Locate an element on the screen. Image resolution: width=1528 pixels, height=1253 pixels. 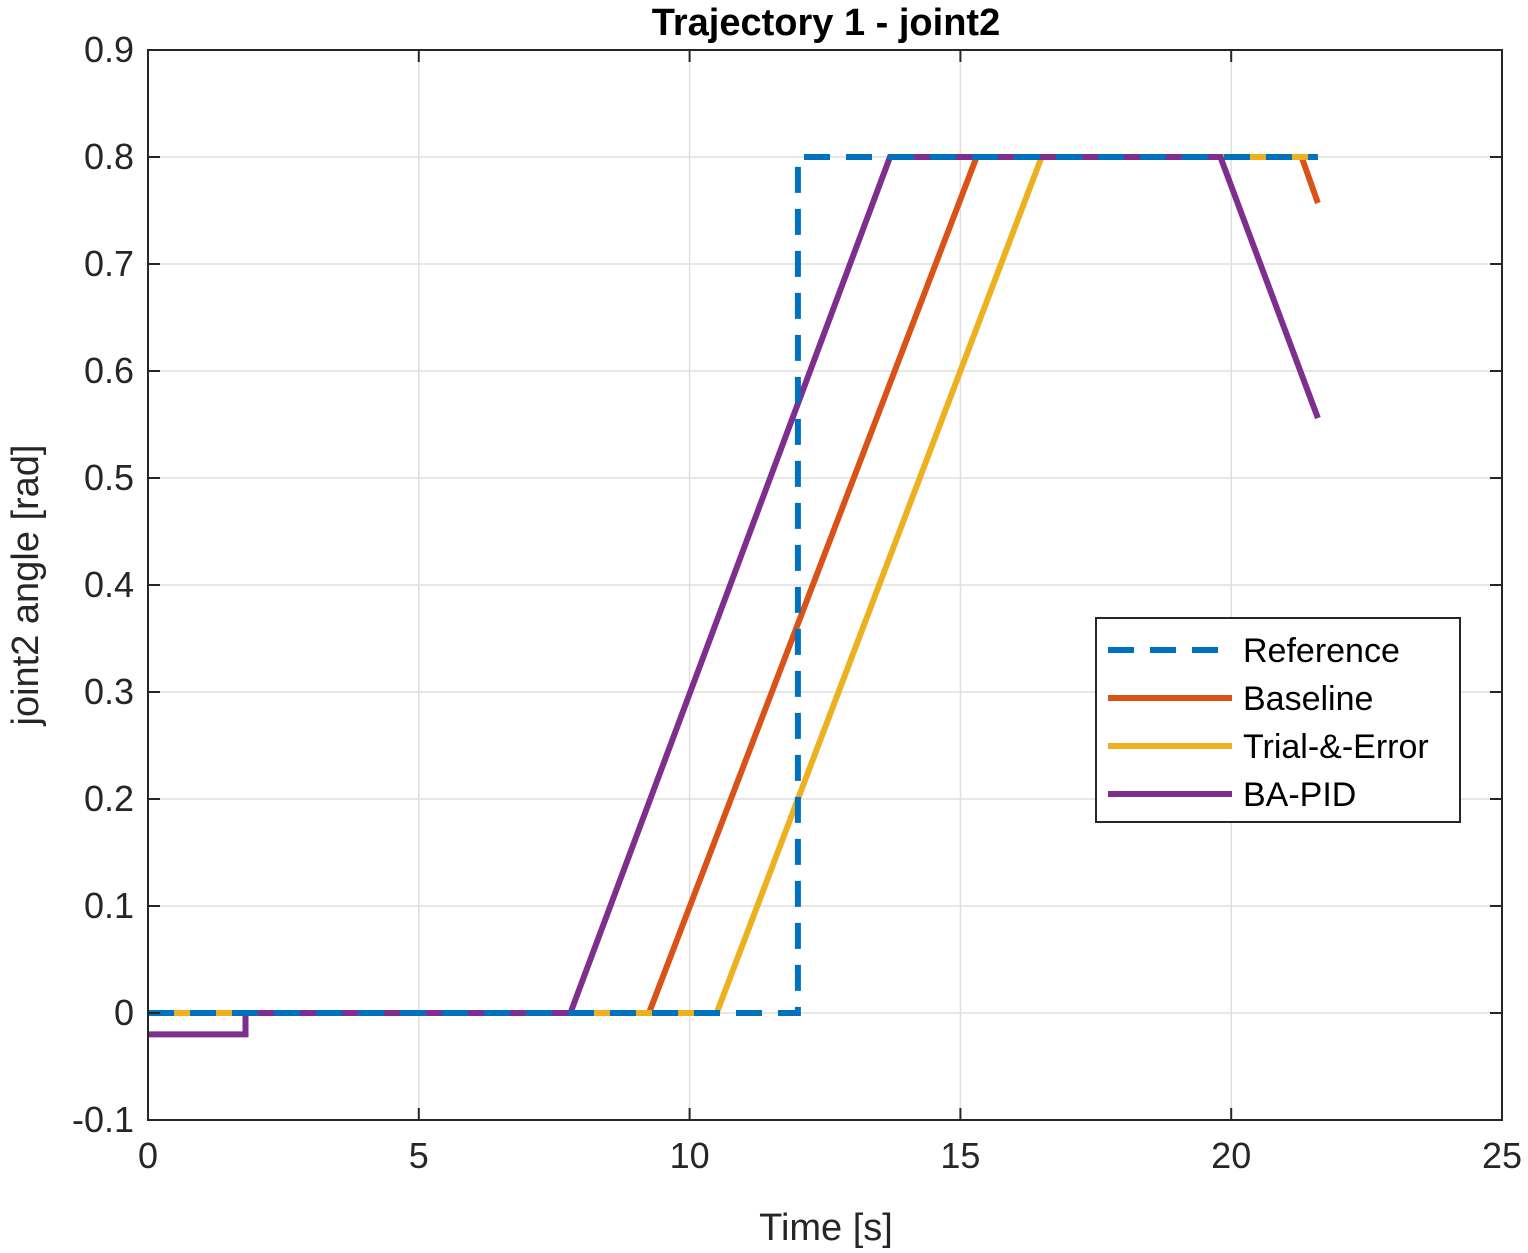
y-tick-label: 0.9 is located at coordinates (109, 49).